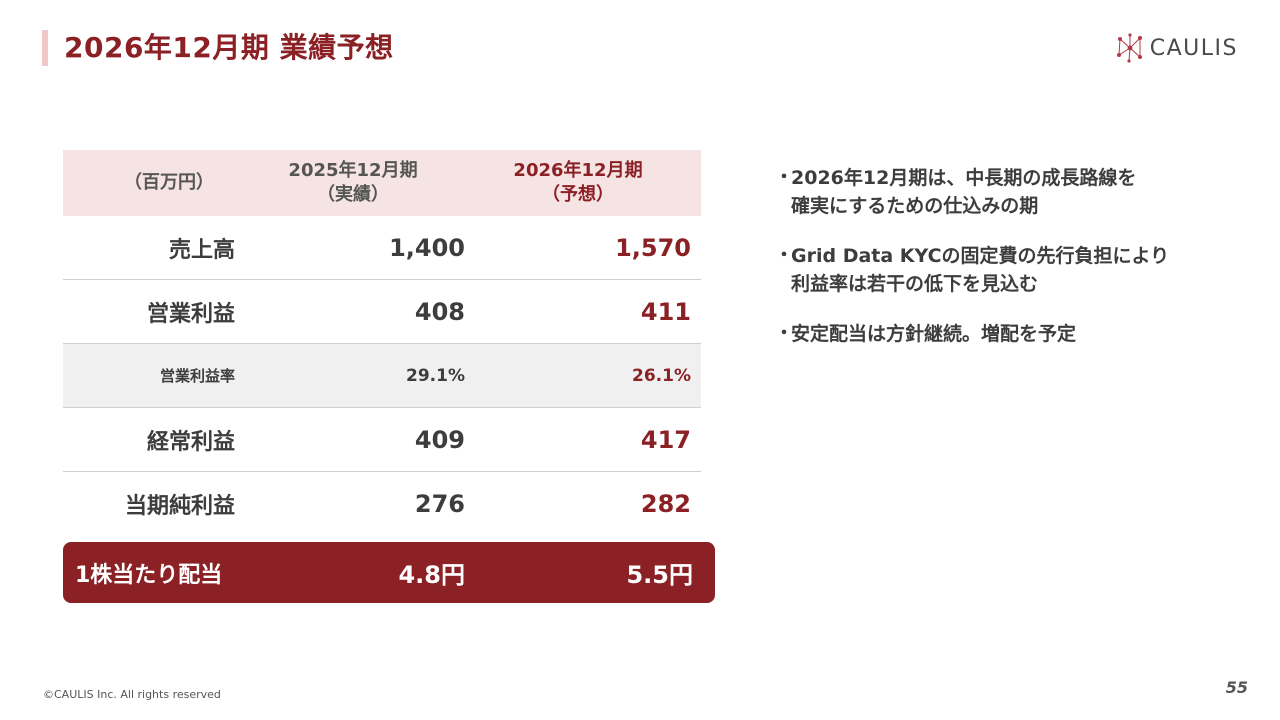  What do you see at coordinates (382, 312) in the screenshot?
I see `table-row: 営業利益 408 411` at bounding box center [382, 312].